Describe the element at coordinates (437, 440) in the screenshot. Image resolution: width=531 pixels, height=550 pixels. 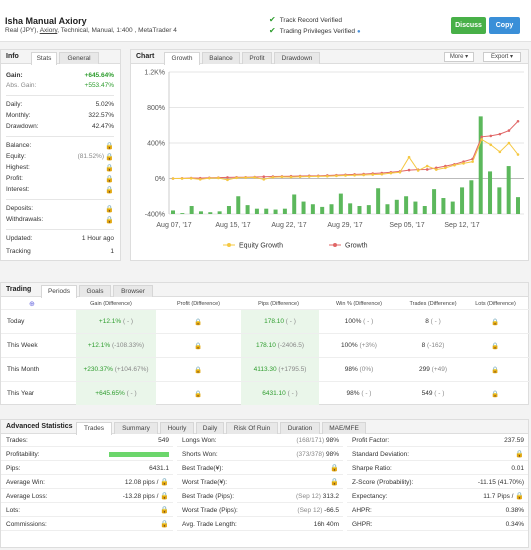
I see `profit-factor-row: Profit Factor: 237.59` at that location.